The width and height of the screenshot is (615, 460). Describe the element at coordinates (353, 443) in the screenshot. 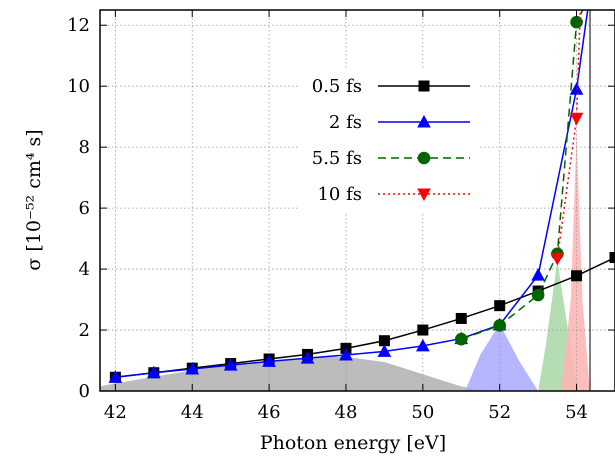

I see `x-axis-label: Photon energy [eV]` at that location.